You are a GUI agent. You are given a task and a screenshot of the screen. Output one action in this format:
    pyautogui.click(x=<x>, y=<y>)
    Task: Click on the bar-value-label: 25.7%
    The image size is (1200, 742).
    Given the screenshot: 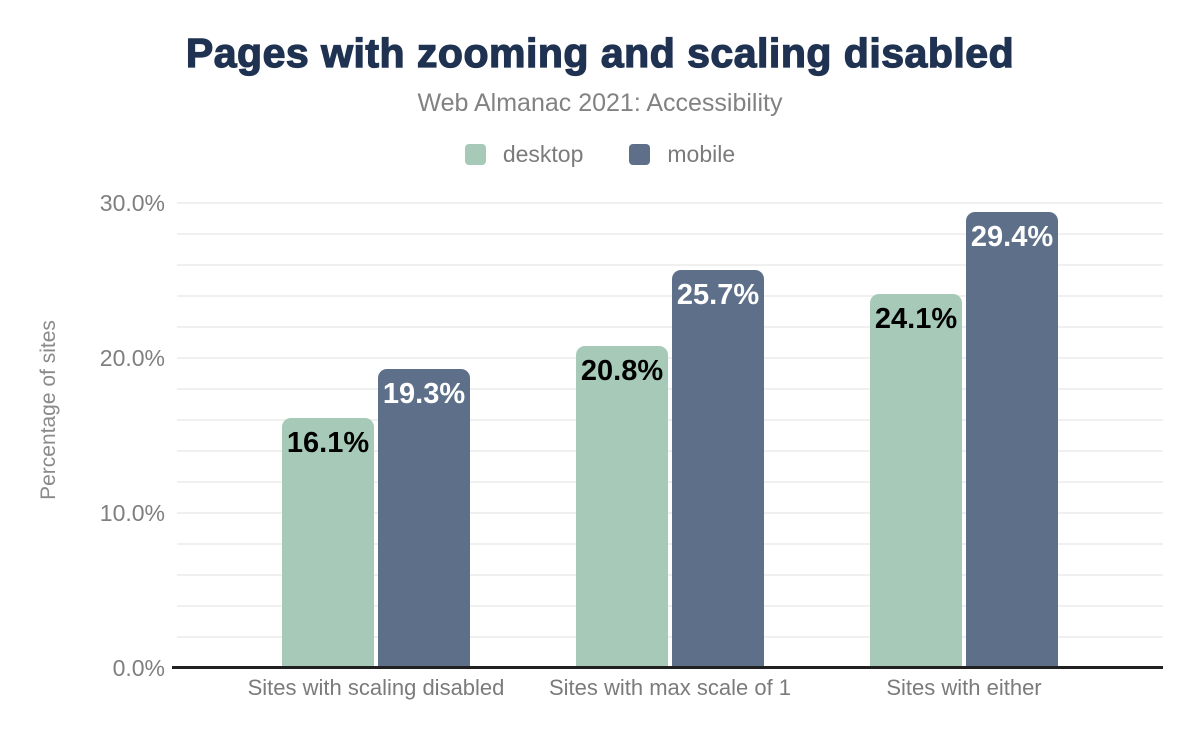 What is the action you would take?
    pyautogui.click(x=718, y=294)
    